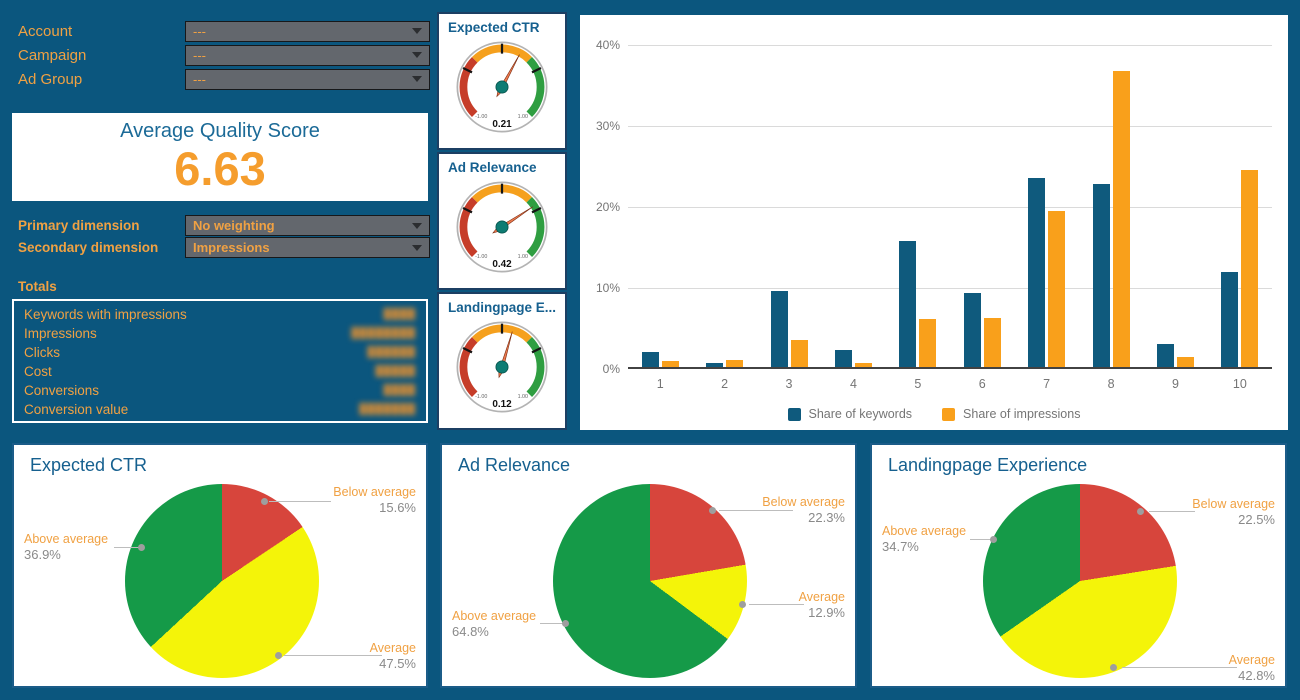  What do you see at coordinates (607, 126) in the screenshot?
I see `bar-chart-y-tick-label: 30%` at bounding box center [607, 126].